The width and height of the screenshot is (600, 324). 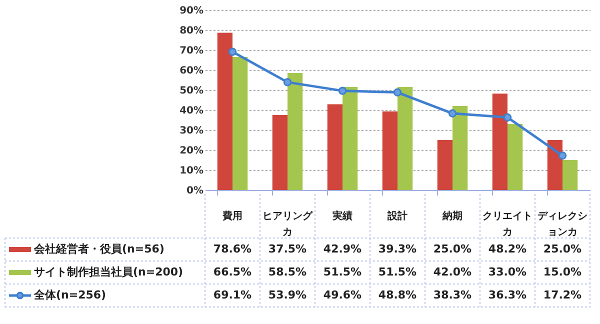 What do you see at coordinates (342, 216) in the screenshot?
I see `x-tick-label: 実績` at bounding box center [342, 216].